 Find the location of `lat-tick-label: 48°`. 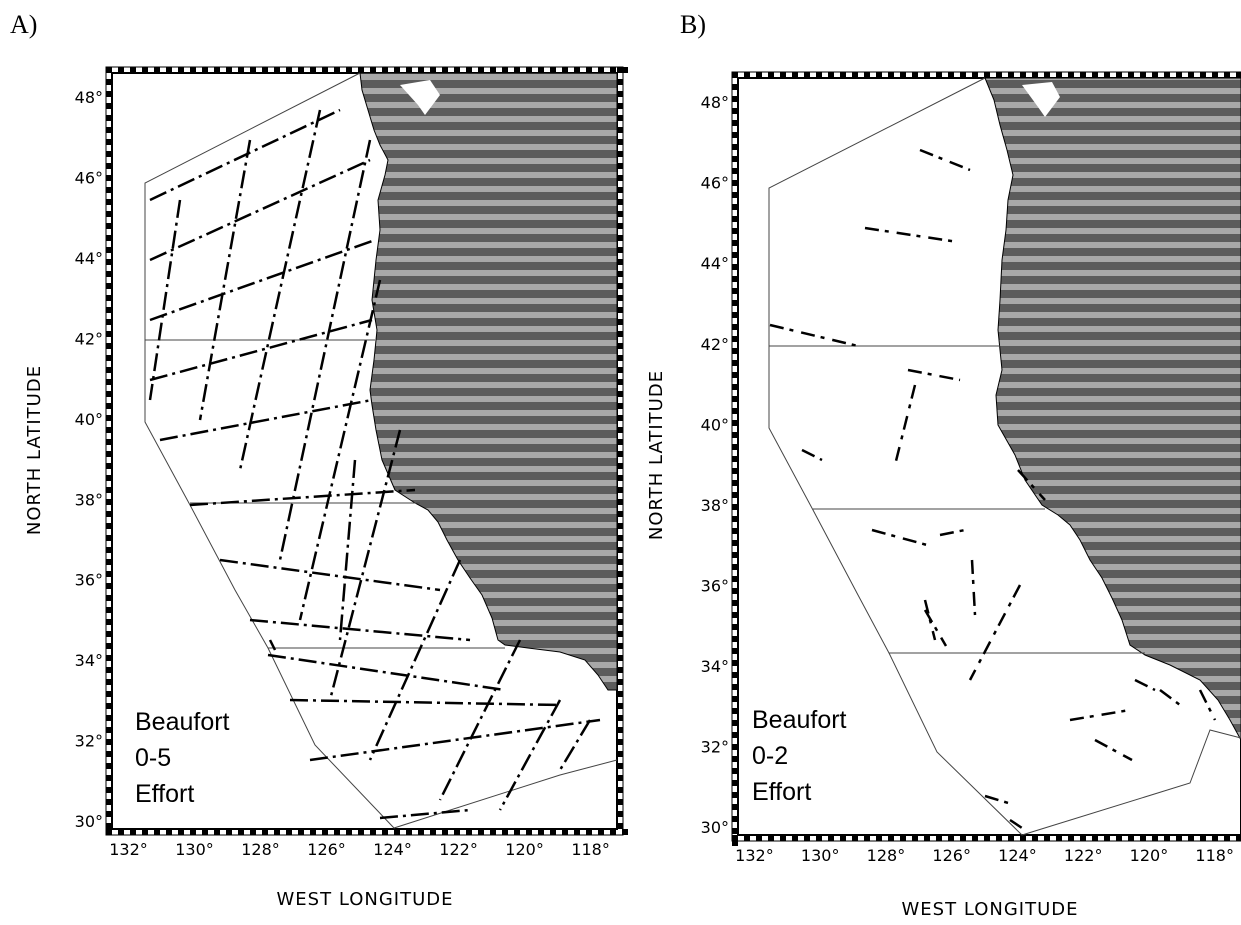

lat-tick-label: 48° is located at coordinates (715, 102).